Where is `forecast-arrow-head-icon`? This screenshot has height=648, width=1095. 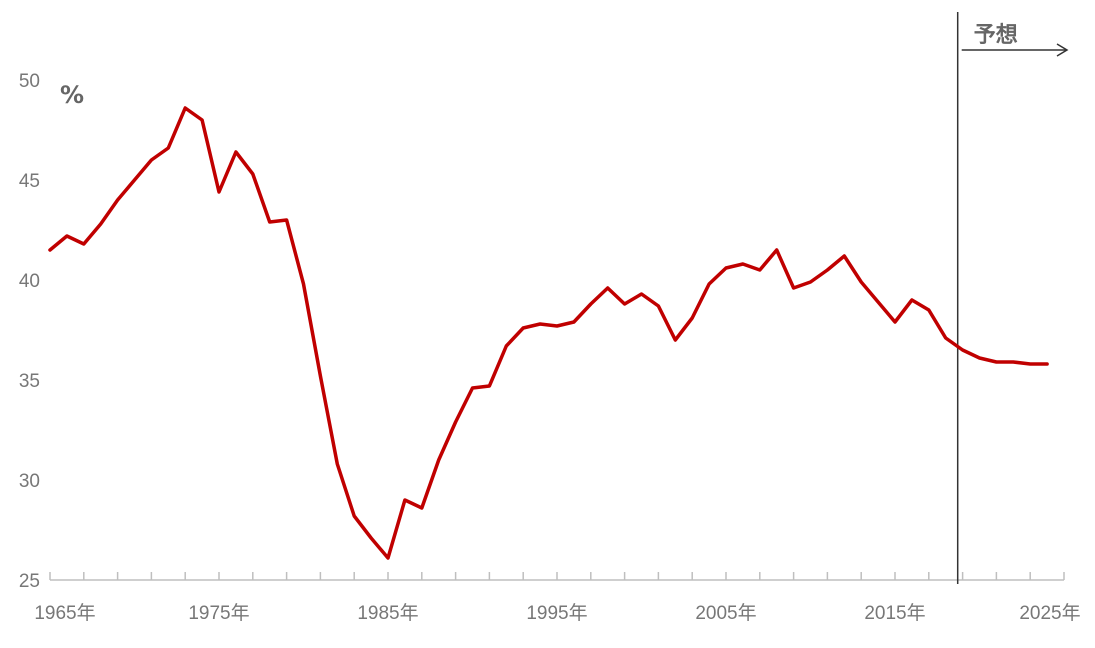
forecast-arrow-head-icon is located at coordinates (1062, 50).